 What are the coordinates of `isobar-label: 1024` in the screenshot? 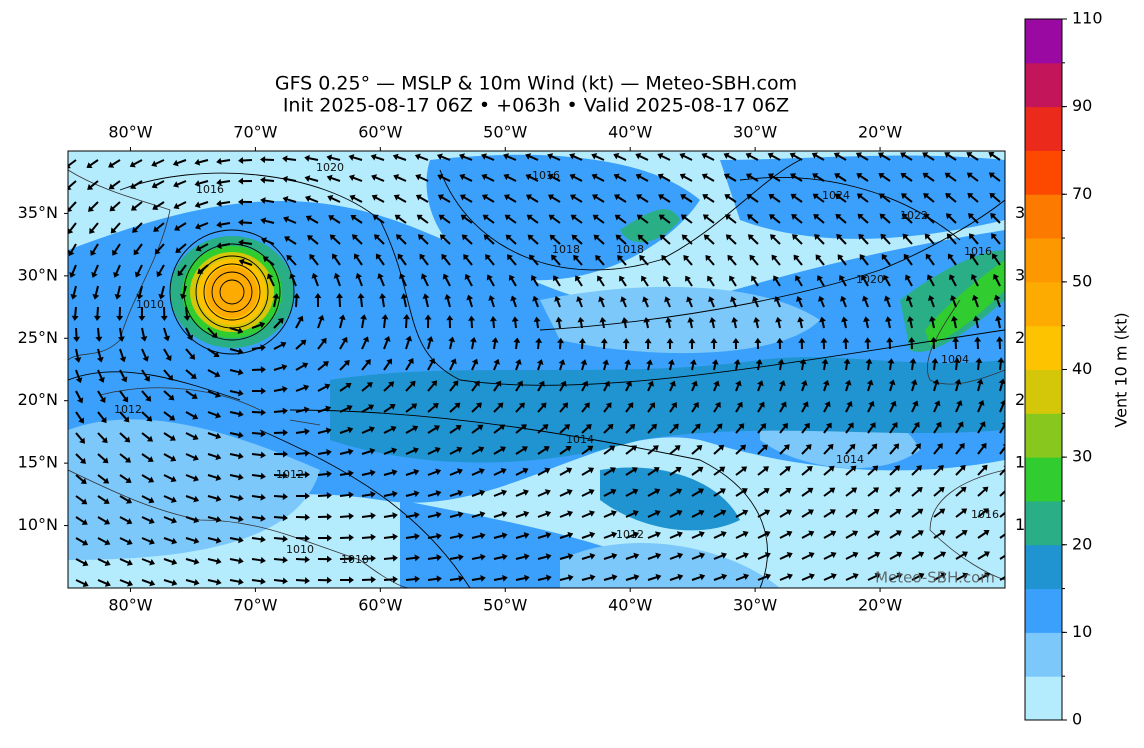 It's located at (836, 195).